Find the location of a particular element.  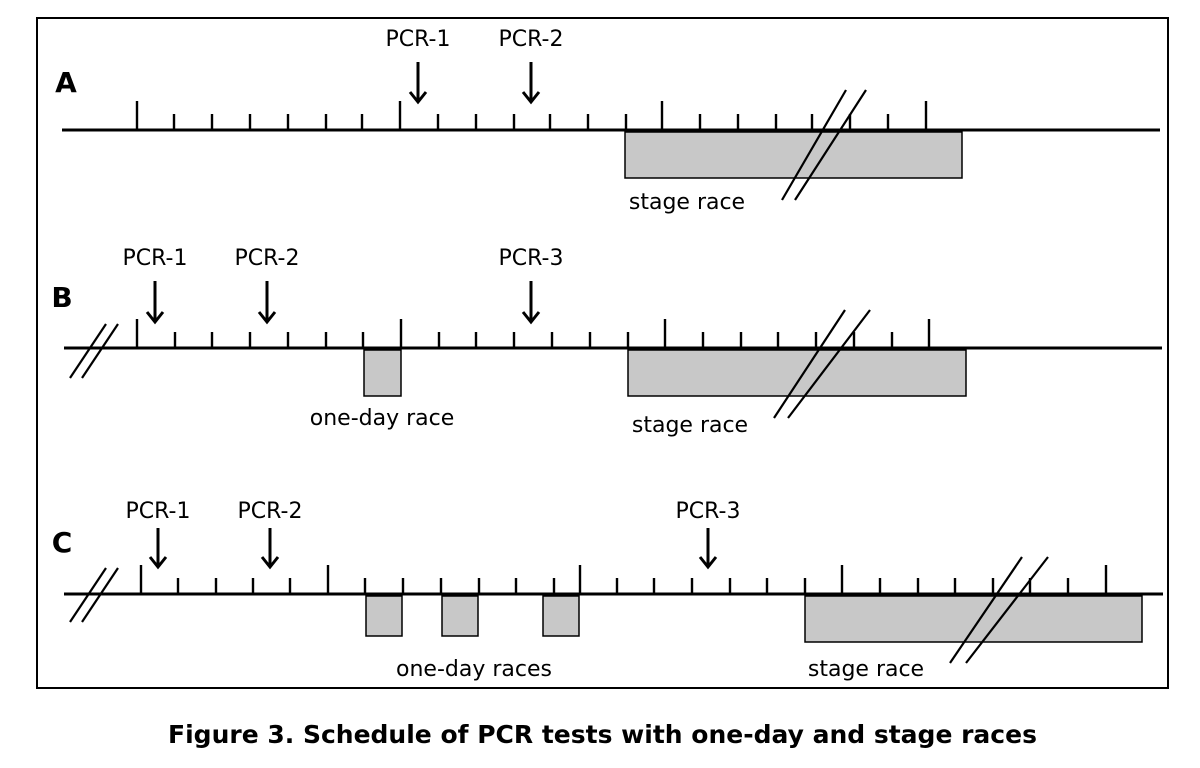

panel-label: B is located at coordinates (61, 297).